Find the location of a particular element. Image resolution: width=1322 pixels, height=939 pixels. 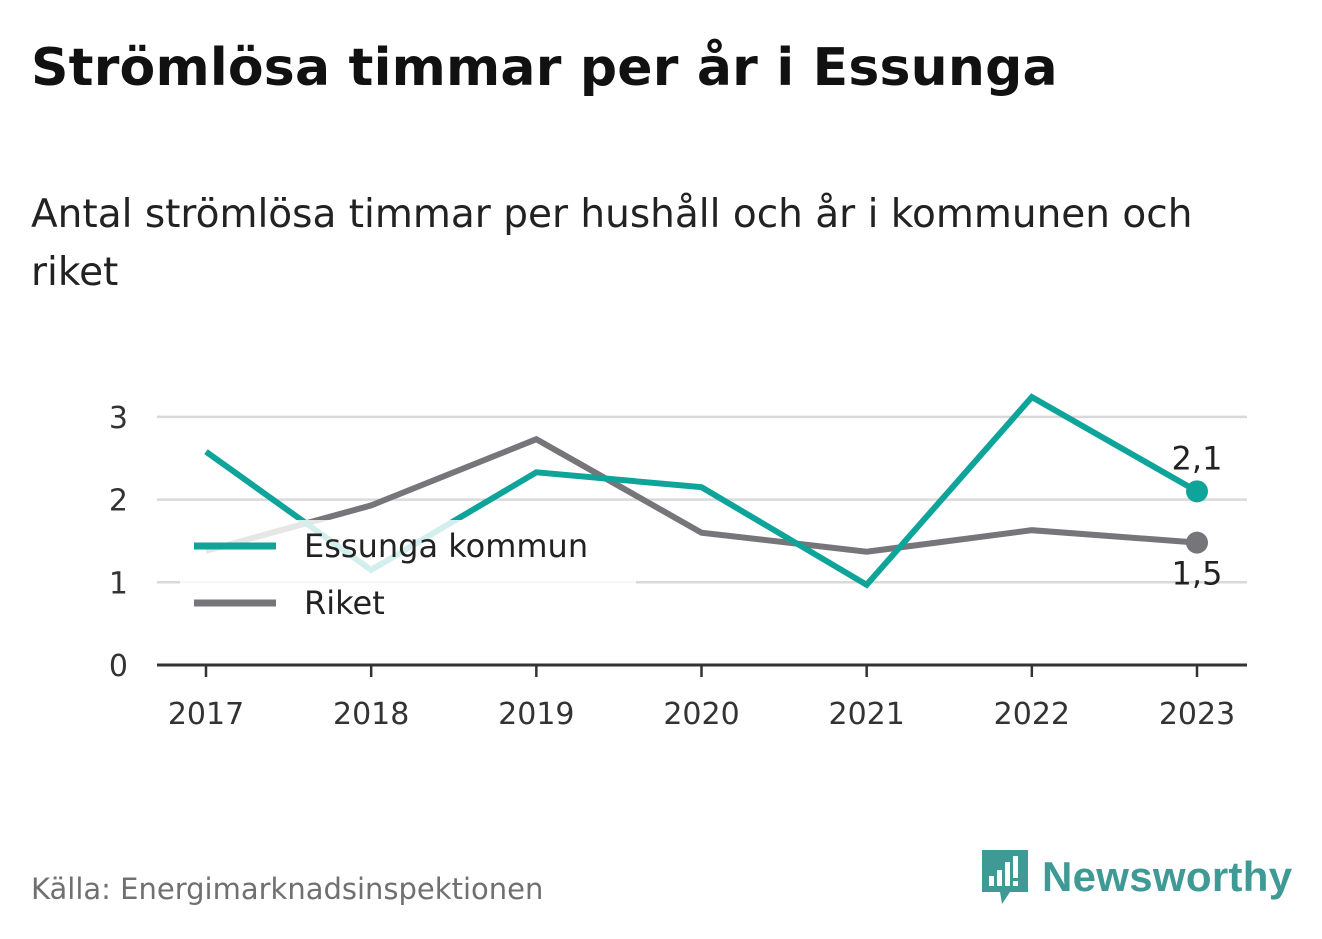

x-axis: 2017 2018 2019 2020 2021 2022 2023 is located at coordinates (702, 697).